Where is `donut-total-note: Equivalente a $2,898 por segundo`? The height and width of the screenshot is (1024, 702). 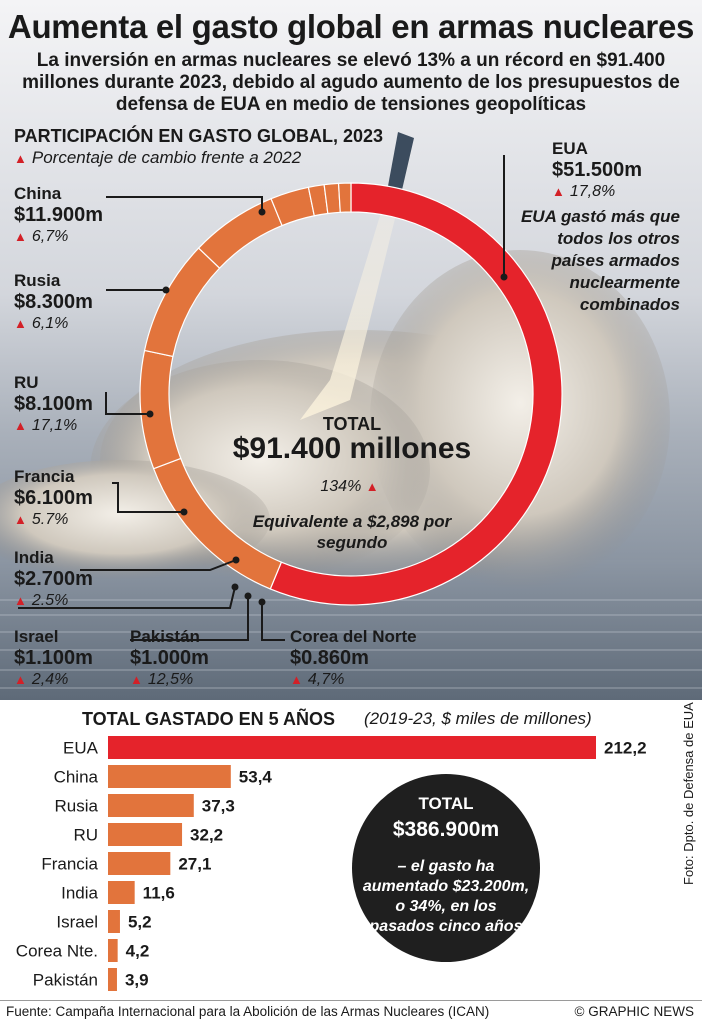
donut-total-note: Equivalente a $2,898 por segundo is located at coordinates (352, 532).